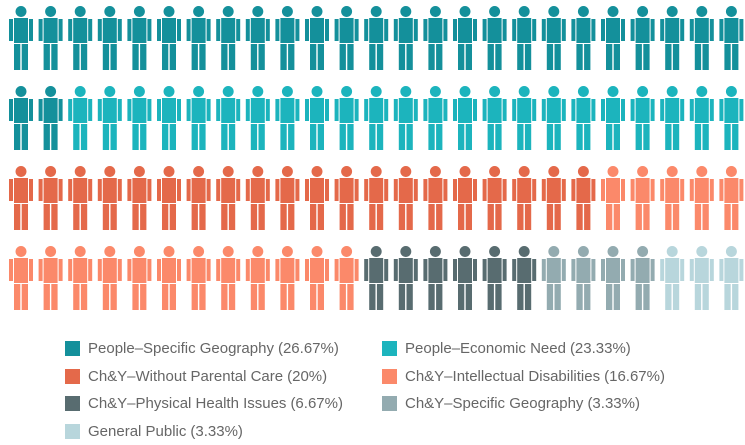 The height and width of the screenshot is (445, 745). Describe the element at coordinates (494, 403) in the screenshot. I see `legend-label: Ch&Y–Specific Geography` at that location.